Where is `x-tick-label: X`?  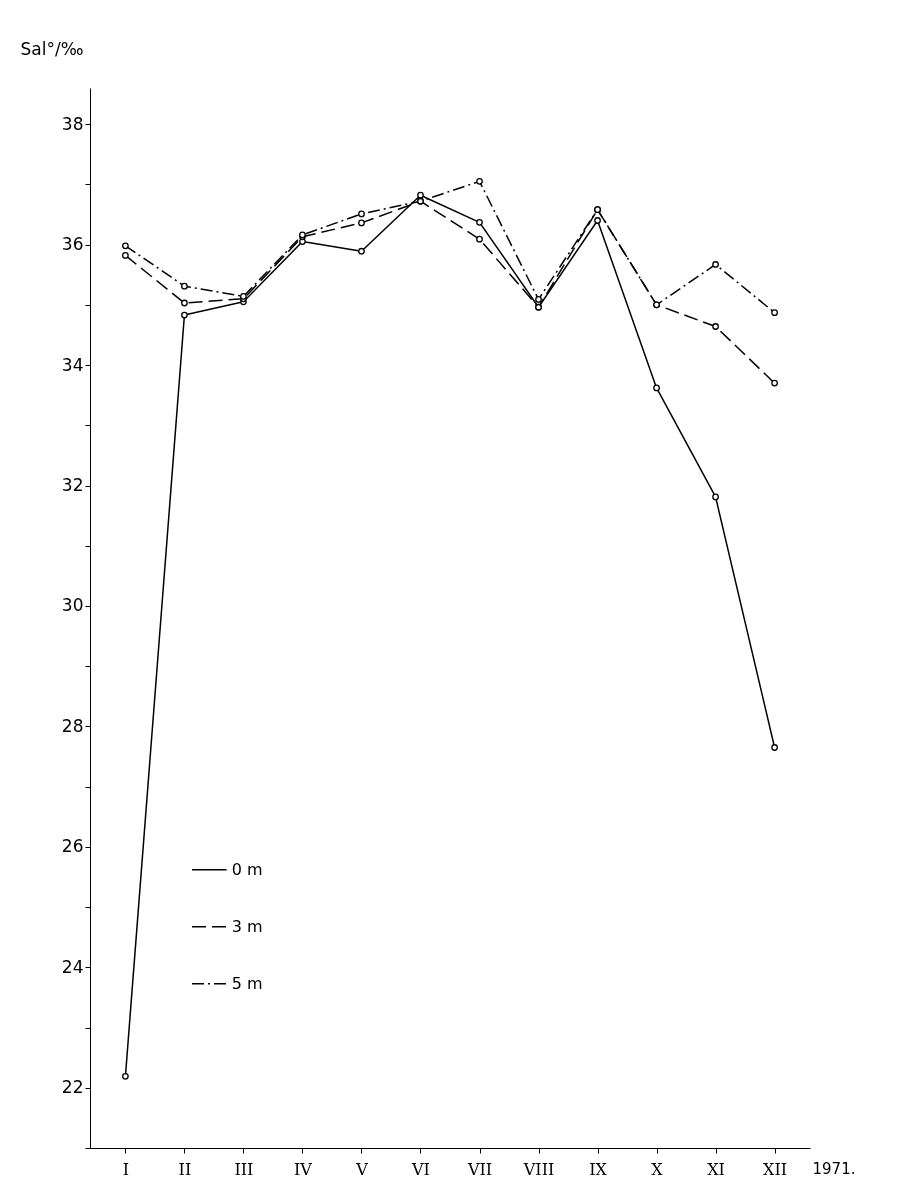
x-tick-label: X is located at coordinates (657, 1169).